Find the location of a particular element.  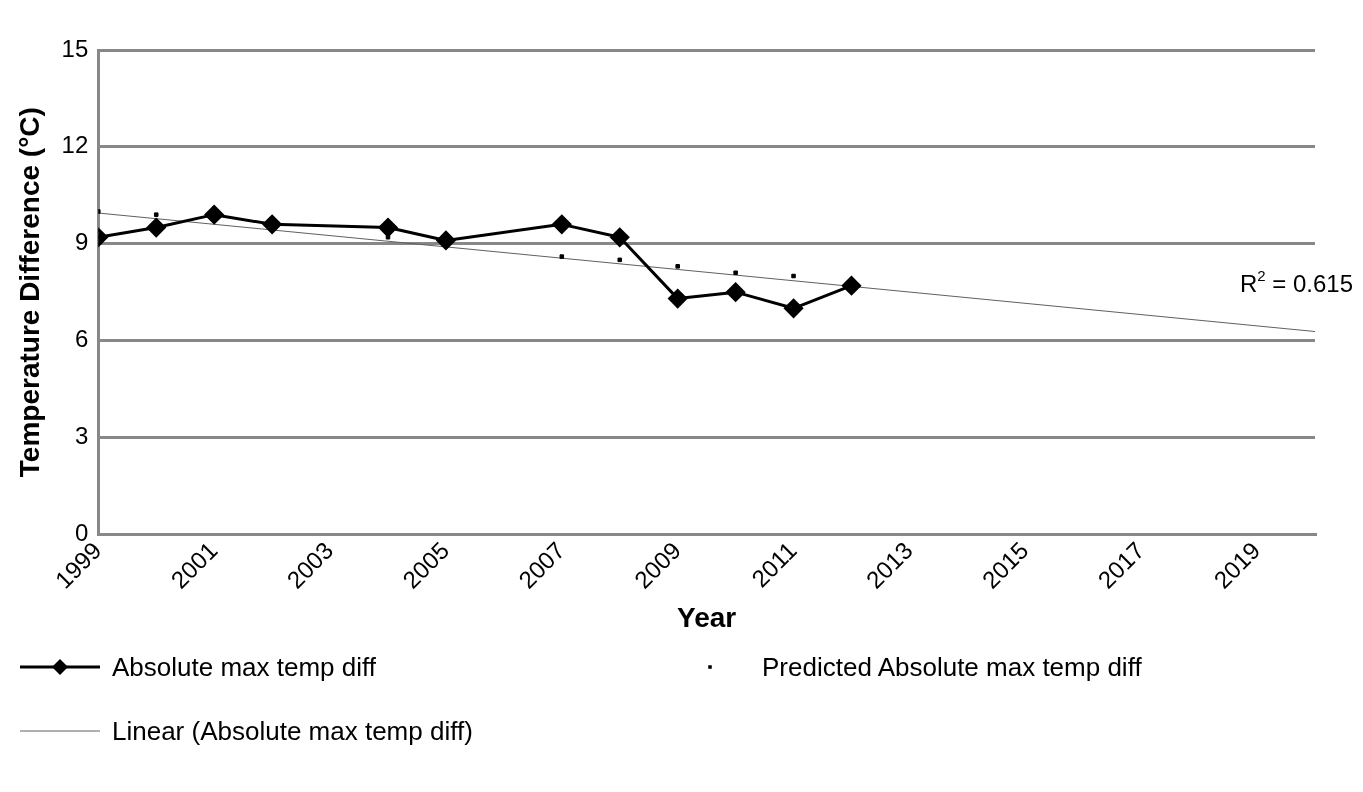

x-axis-title: Year is located at coordinates (707, 617).